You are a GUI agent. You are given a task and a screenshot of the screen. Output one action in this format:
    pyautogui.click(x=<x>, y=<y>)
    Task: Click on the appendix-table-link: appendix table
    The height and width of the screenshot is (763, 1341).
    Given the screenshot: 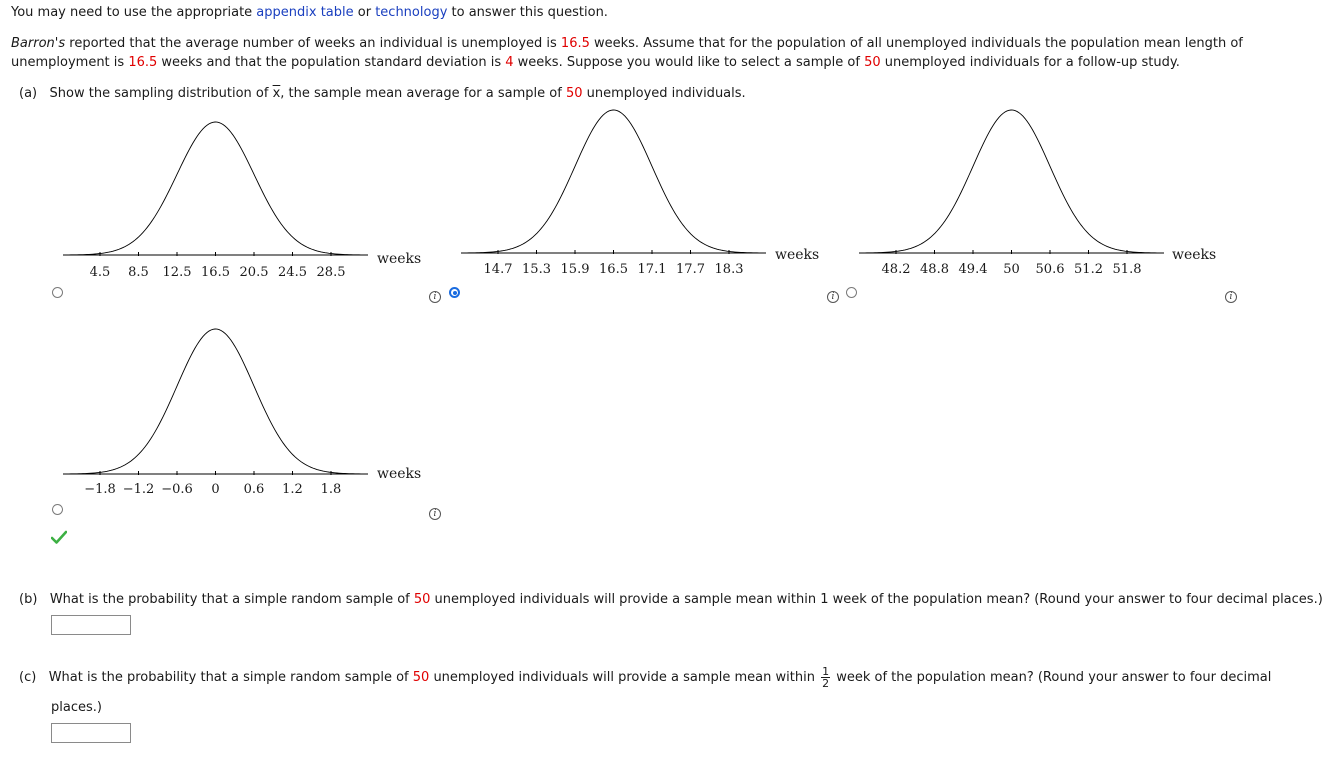 What is the action you would take?
    pyautogui.click(x=305, y=12)
    